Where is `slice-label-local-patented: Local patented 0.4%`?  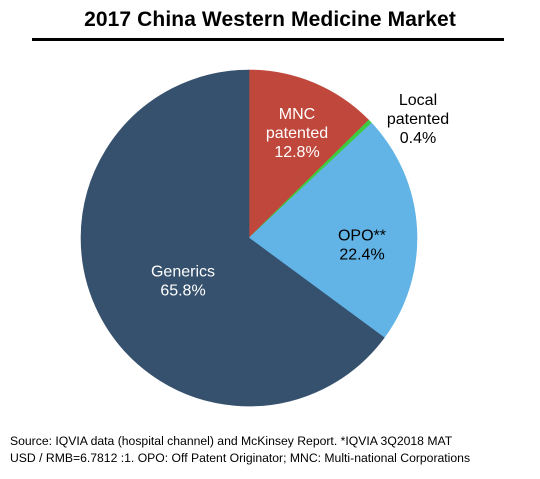
slice-label-local-patented: Local patented 0.4% is located at coordinates (418, 119).